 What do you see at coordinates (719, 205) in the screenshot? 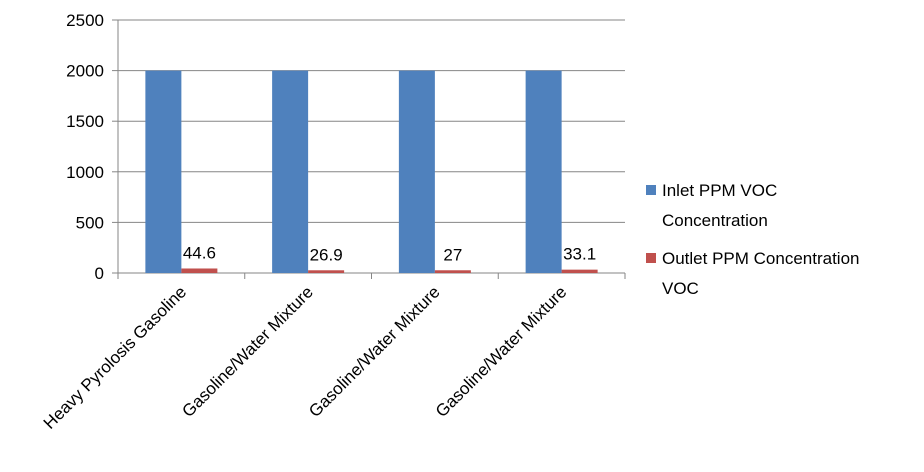
I see `legend-label: Inlet PPM VOC Concentration` at bounding box center [719, 205].